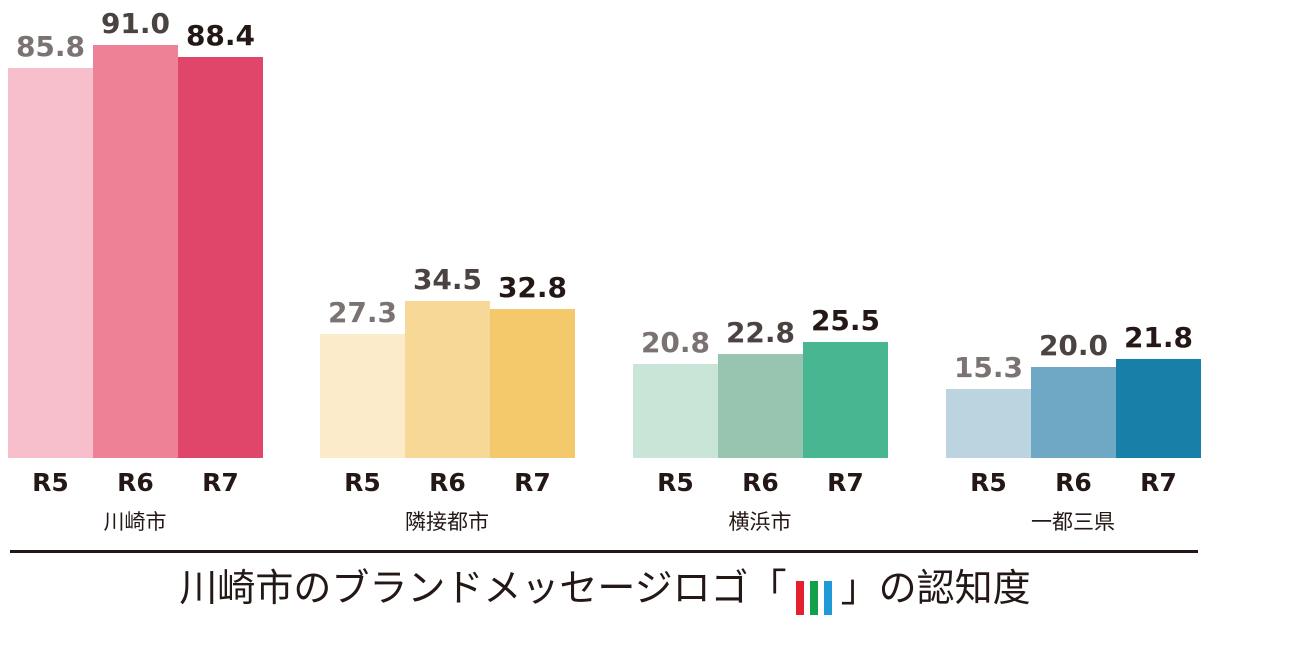 The width and height of the screenshot is (1293, 650). I want to click on axis-rule, so click(604, 551).